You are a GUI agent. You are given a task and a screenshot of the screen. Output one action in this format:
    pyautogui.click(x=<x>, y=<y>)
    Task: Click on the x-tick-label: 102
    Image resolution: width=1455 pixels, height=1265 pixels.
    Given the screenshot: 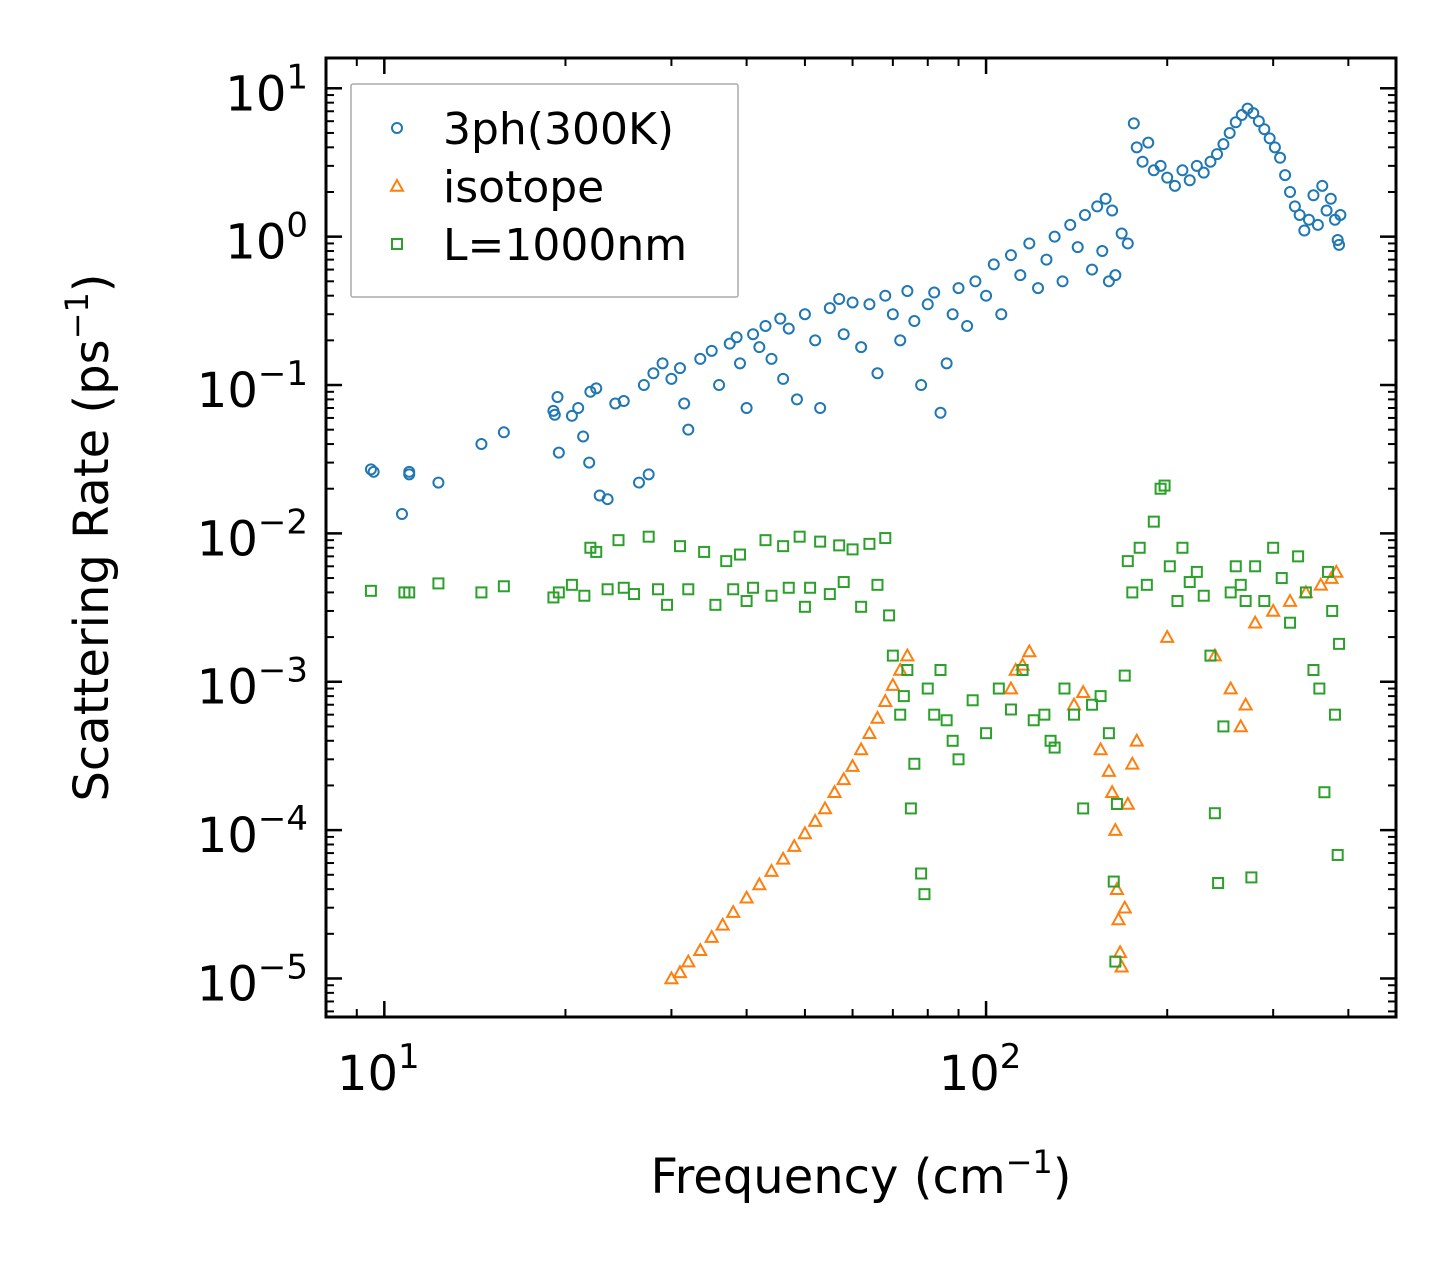 What is the action you would take?
    pyautogui.click(x=980, y=1069)
    